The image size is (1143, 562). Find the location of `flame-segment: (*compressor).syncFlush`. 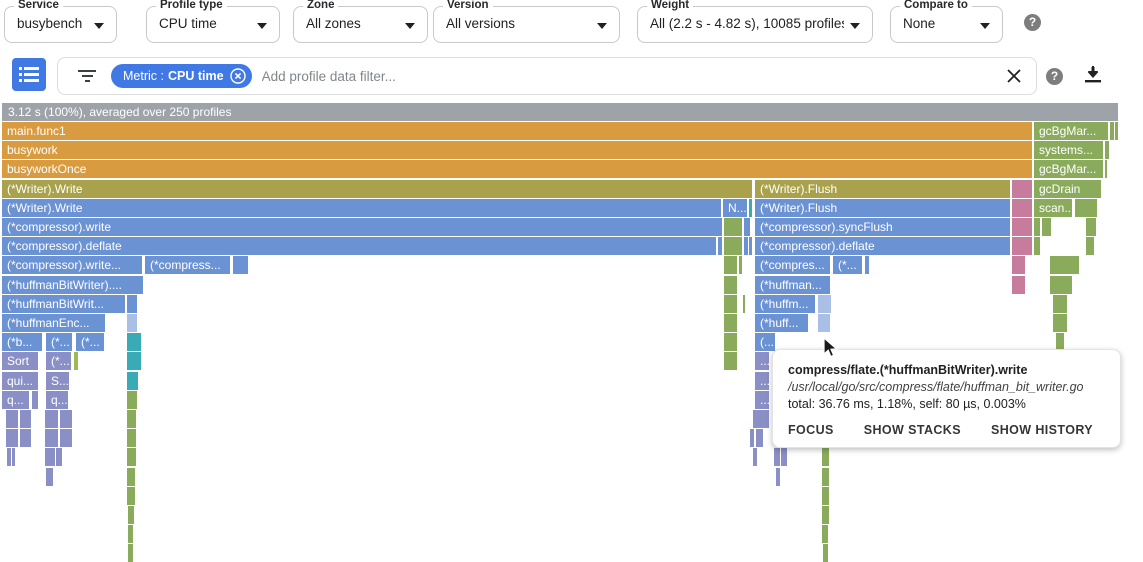

flame-segment: (*compressor).syncFlush is located at coordinates (882, 227).